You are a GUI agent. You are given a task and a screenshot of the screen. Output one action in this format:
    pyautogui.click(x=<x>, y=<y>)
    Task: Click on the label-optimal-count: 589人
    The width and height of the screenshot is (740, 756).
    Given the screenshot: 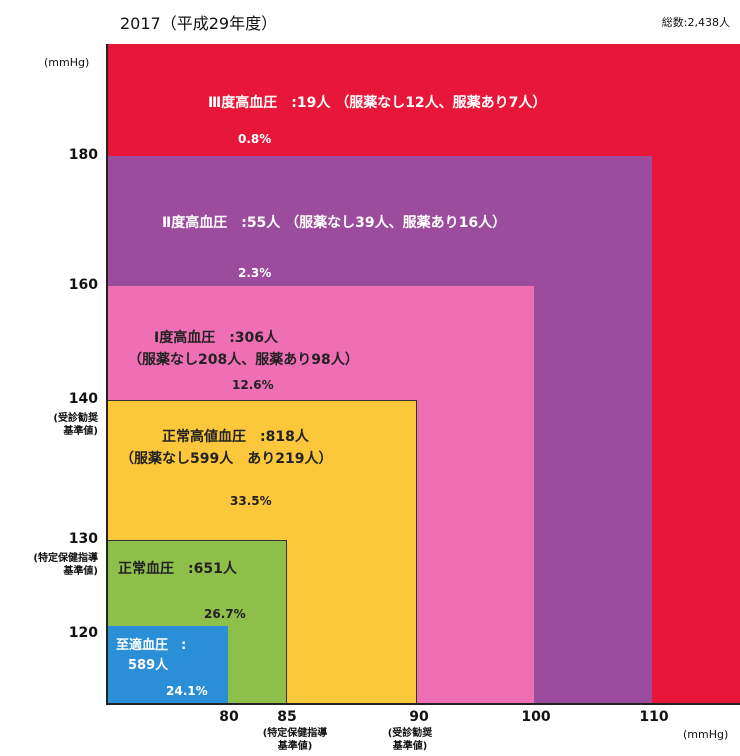 What is the action you would take?
    pyautogui.click(x=148, y=665)
    